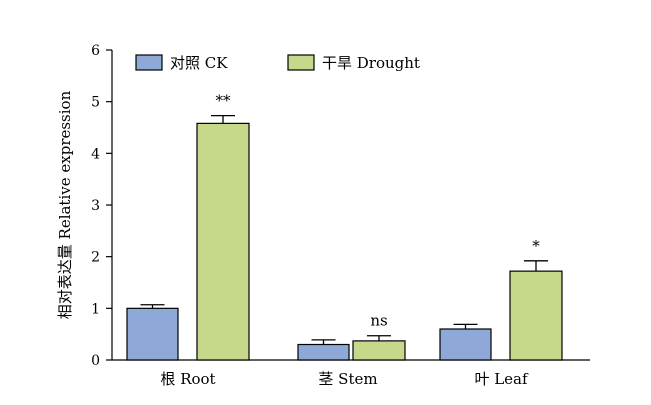 Image resolution: width=651 pixels, height=405 pixels. I want to click on x-tick-label: 茎 Stem, so click(347, 379).